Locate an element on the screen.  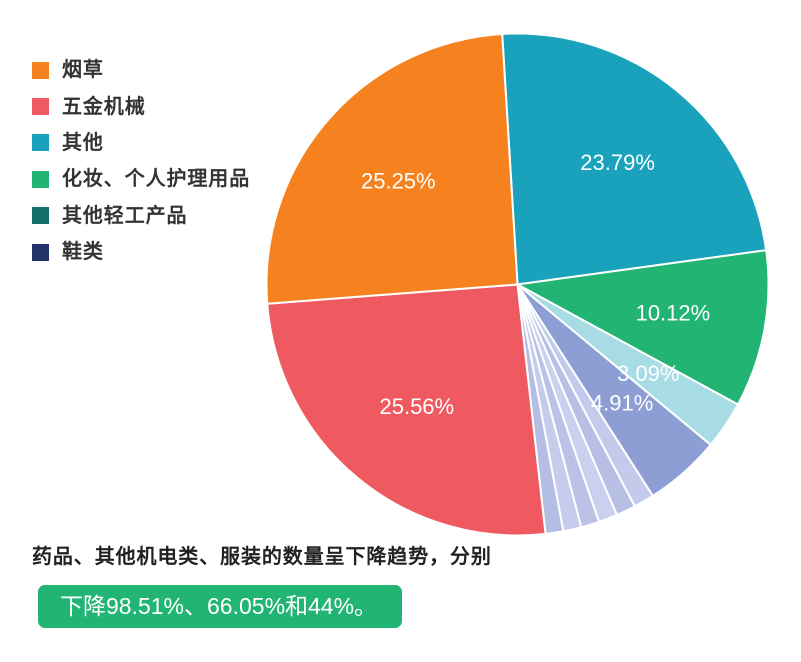
legend-item-cosmetics-personal-care: 化妆、个人护理用品 is located at coordinates (141, 179).